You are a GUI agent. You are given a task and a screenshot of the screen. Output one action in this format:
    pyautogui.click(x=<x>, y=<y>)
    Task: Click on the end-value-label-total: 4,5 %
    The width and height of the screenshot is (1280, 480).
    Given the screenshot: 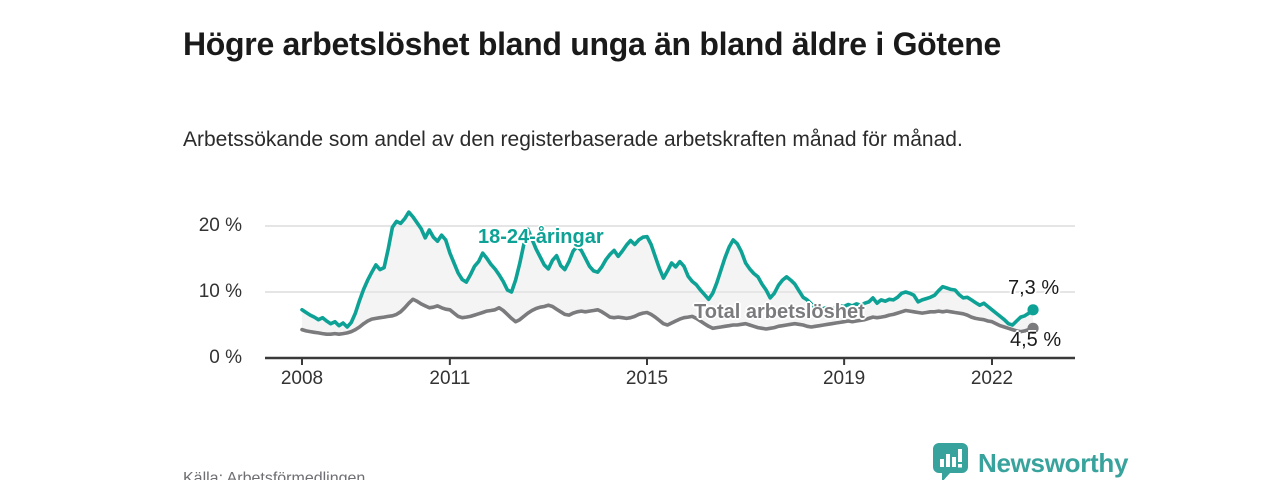 What is the action you would take?
    pyautogui.click(x=1036, y=340)
    